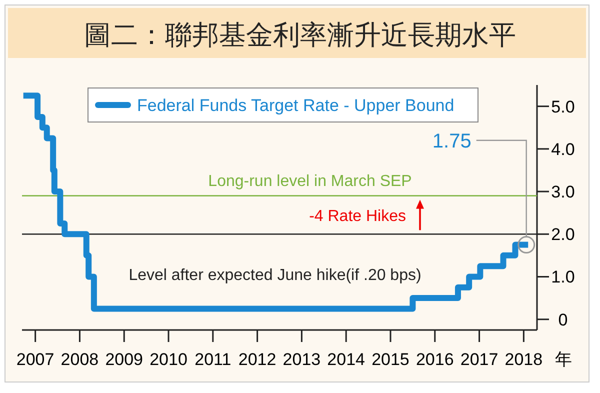 Image resolution: width=600 pixels, height=393 pixels. What do you see at coordinates (563, 192) in the screenshot?
I see `y-tick-label: 3.0` at bounding box center [563, 192].